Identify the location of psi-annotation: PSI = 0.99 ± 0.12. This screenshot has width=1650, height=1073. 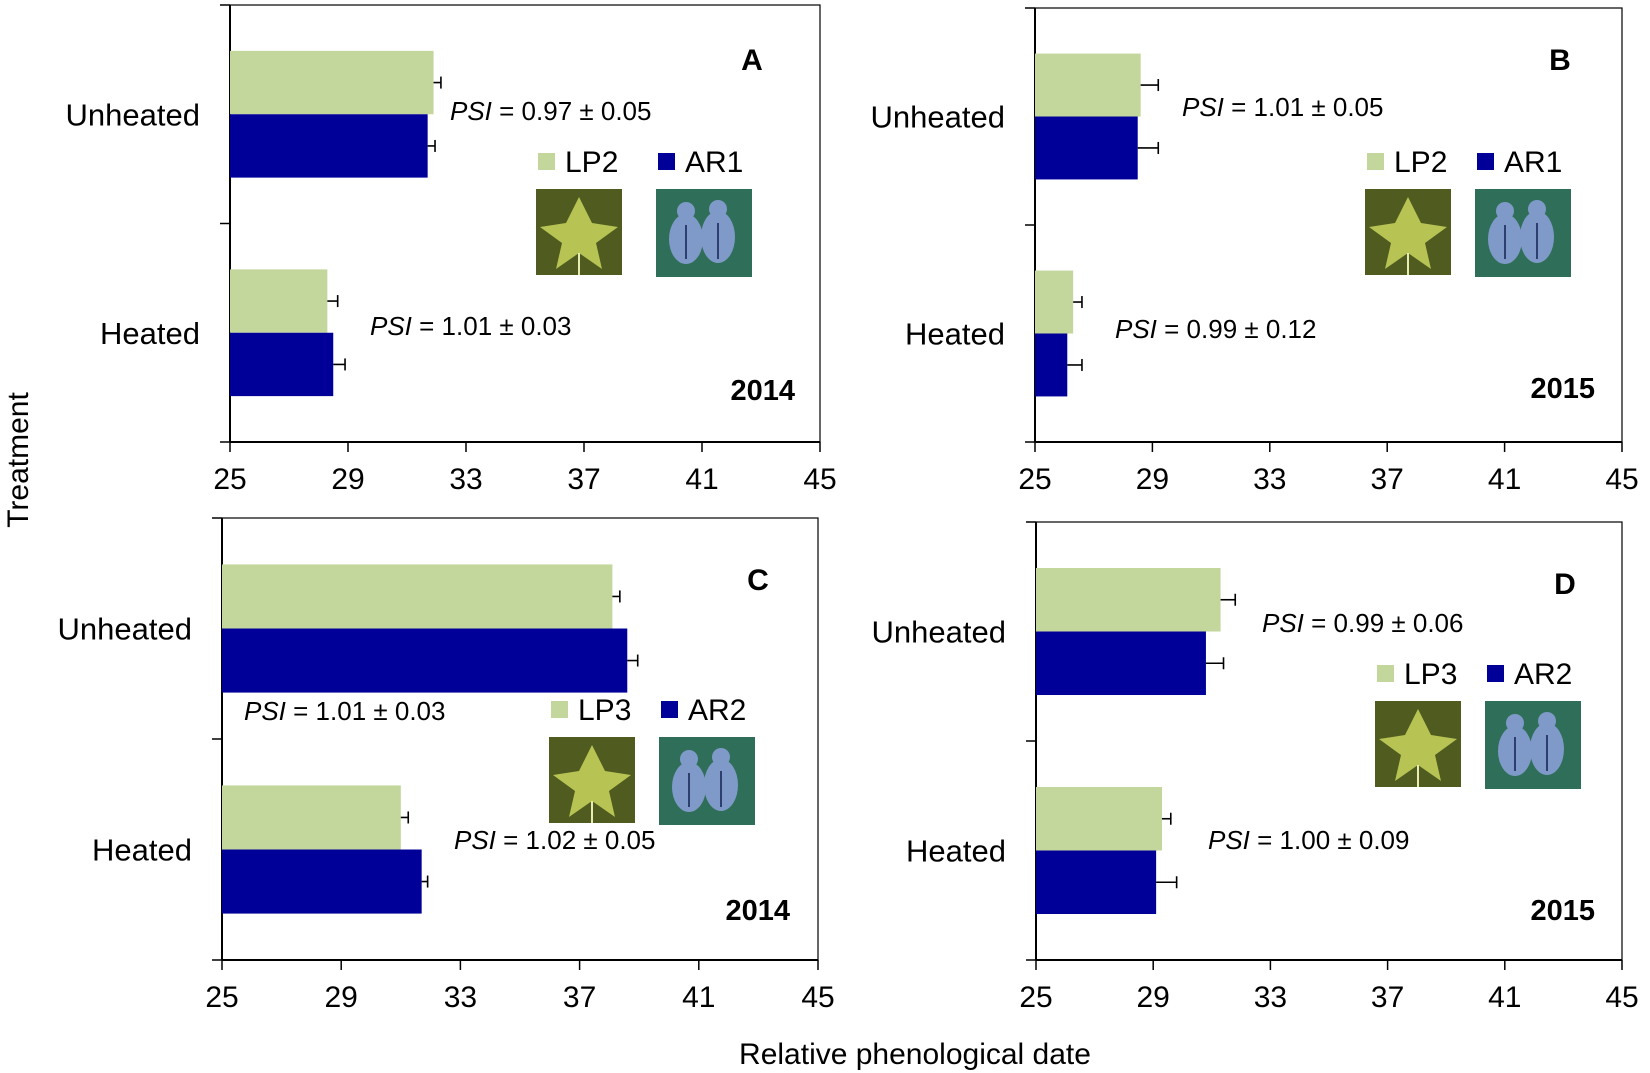
(1215, 329).